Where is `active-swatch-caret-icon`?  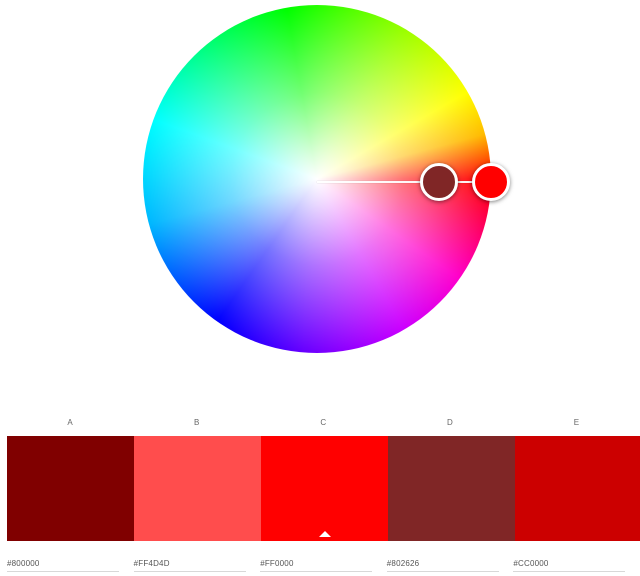
active-swatch-caret-icon is located at coordinates (324, 534).